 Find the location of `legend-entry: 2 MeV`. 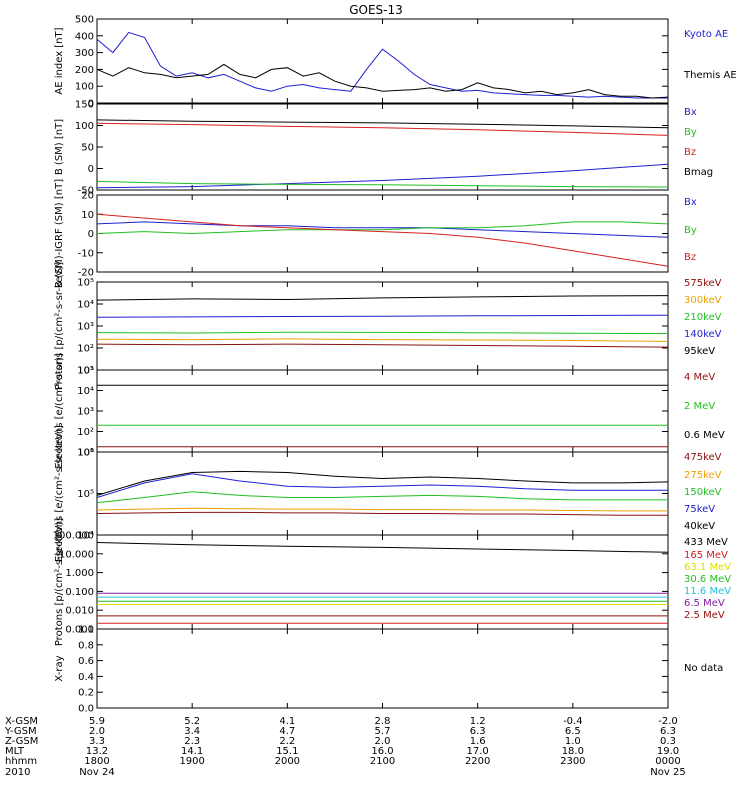

legend-entry: 2 MeV is located at coordinates (699, 406).